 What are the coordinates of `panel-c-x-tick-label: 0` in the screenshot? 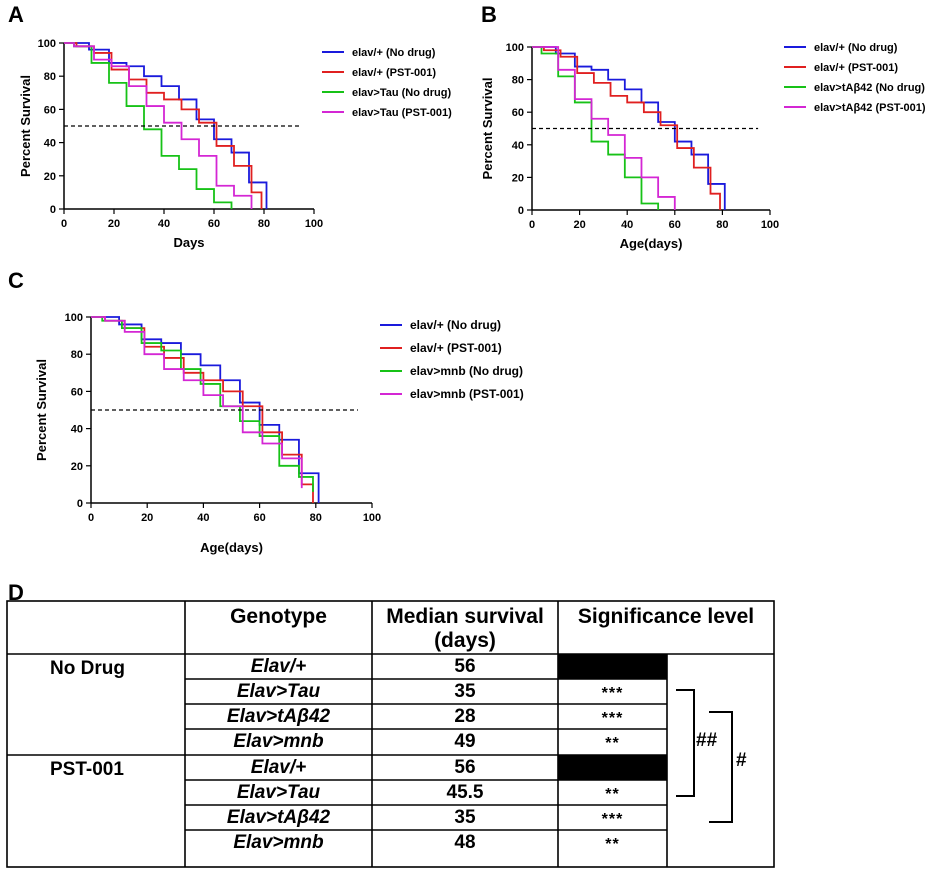 It's located at (91, 518).